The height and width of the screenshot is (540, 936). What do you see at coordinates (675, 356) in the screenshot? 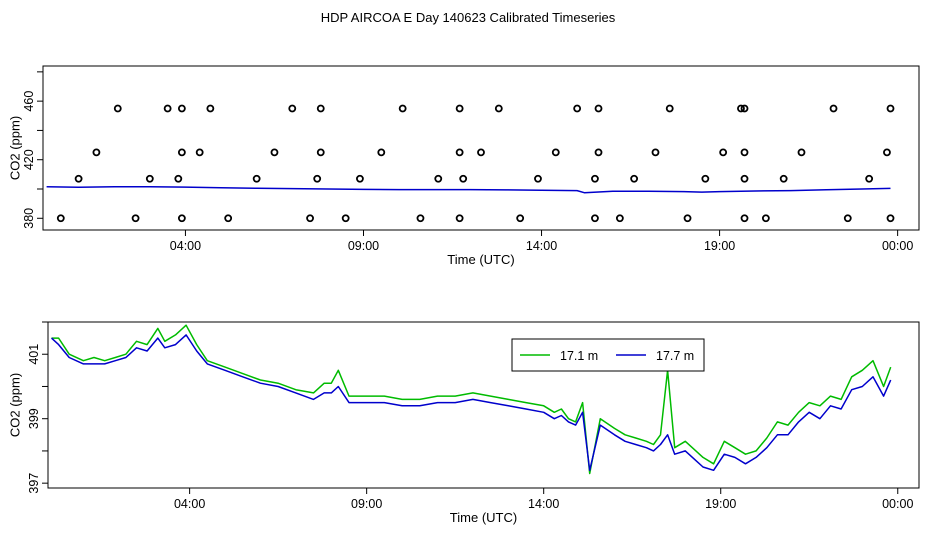
I see `legend-label: 17.7 m` at bounding box center [675, 356].